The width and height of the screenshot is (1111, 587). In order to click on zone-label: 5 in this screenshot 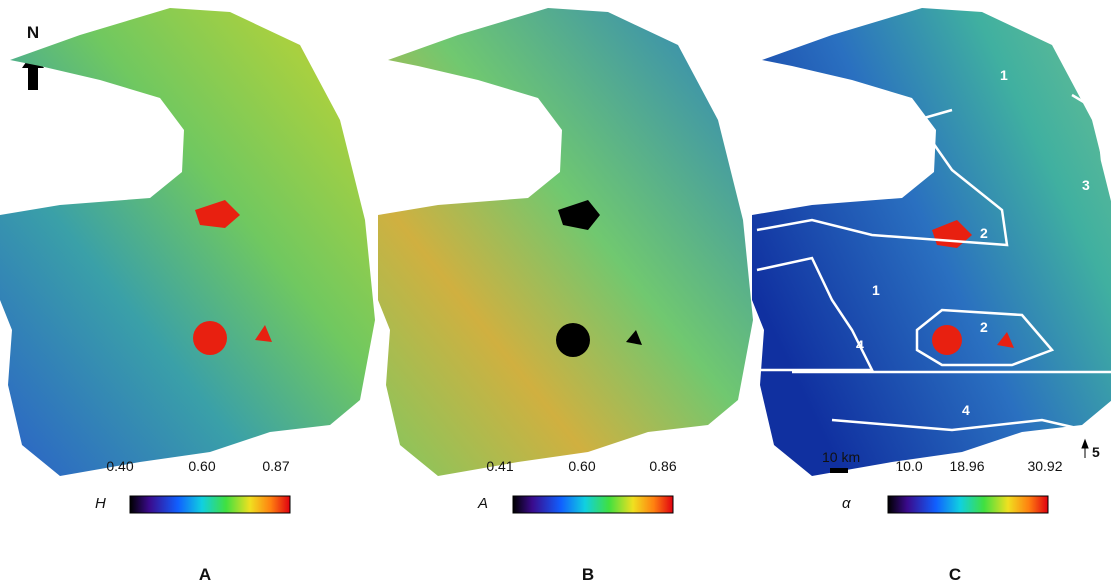, I will do `click(1096, 452)`.